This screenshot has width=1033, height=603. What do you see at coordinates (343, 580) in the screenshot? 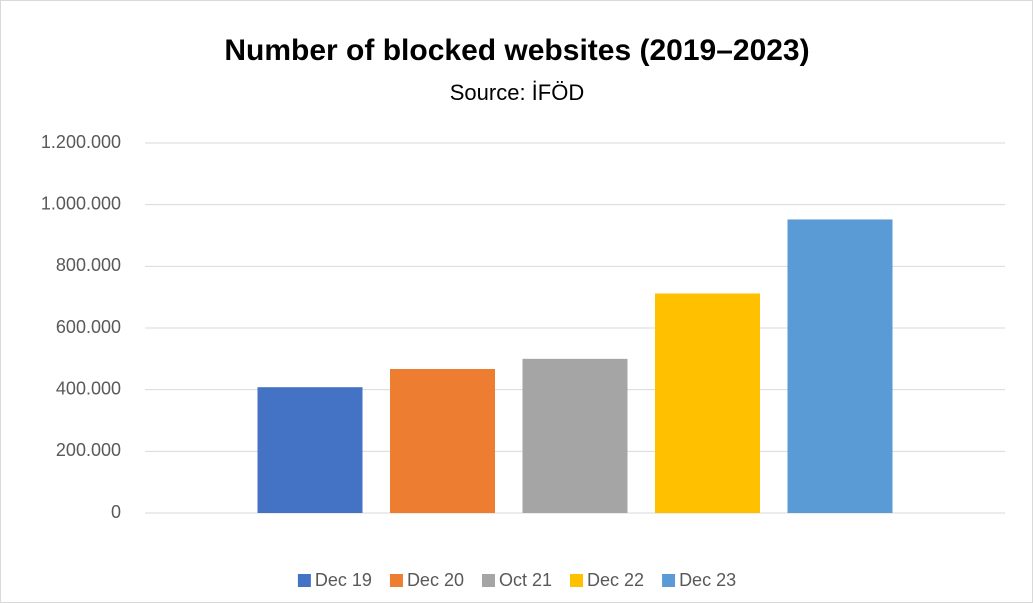
I see `legend-label: Dec 19` at bounding box center [343, 580].